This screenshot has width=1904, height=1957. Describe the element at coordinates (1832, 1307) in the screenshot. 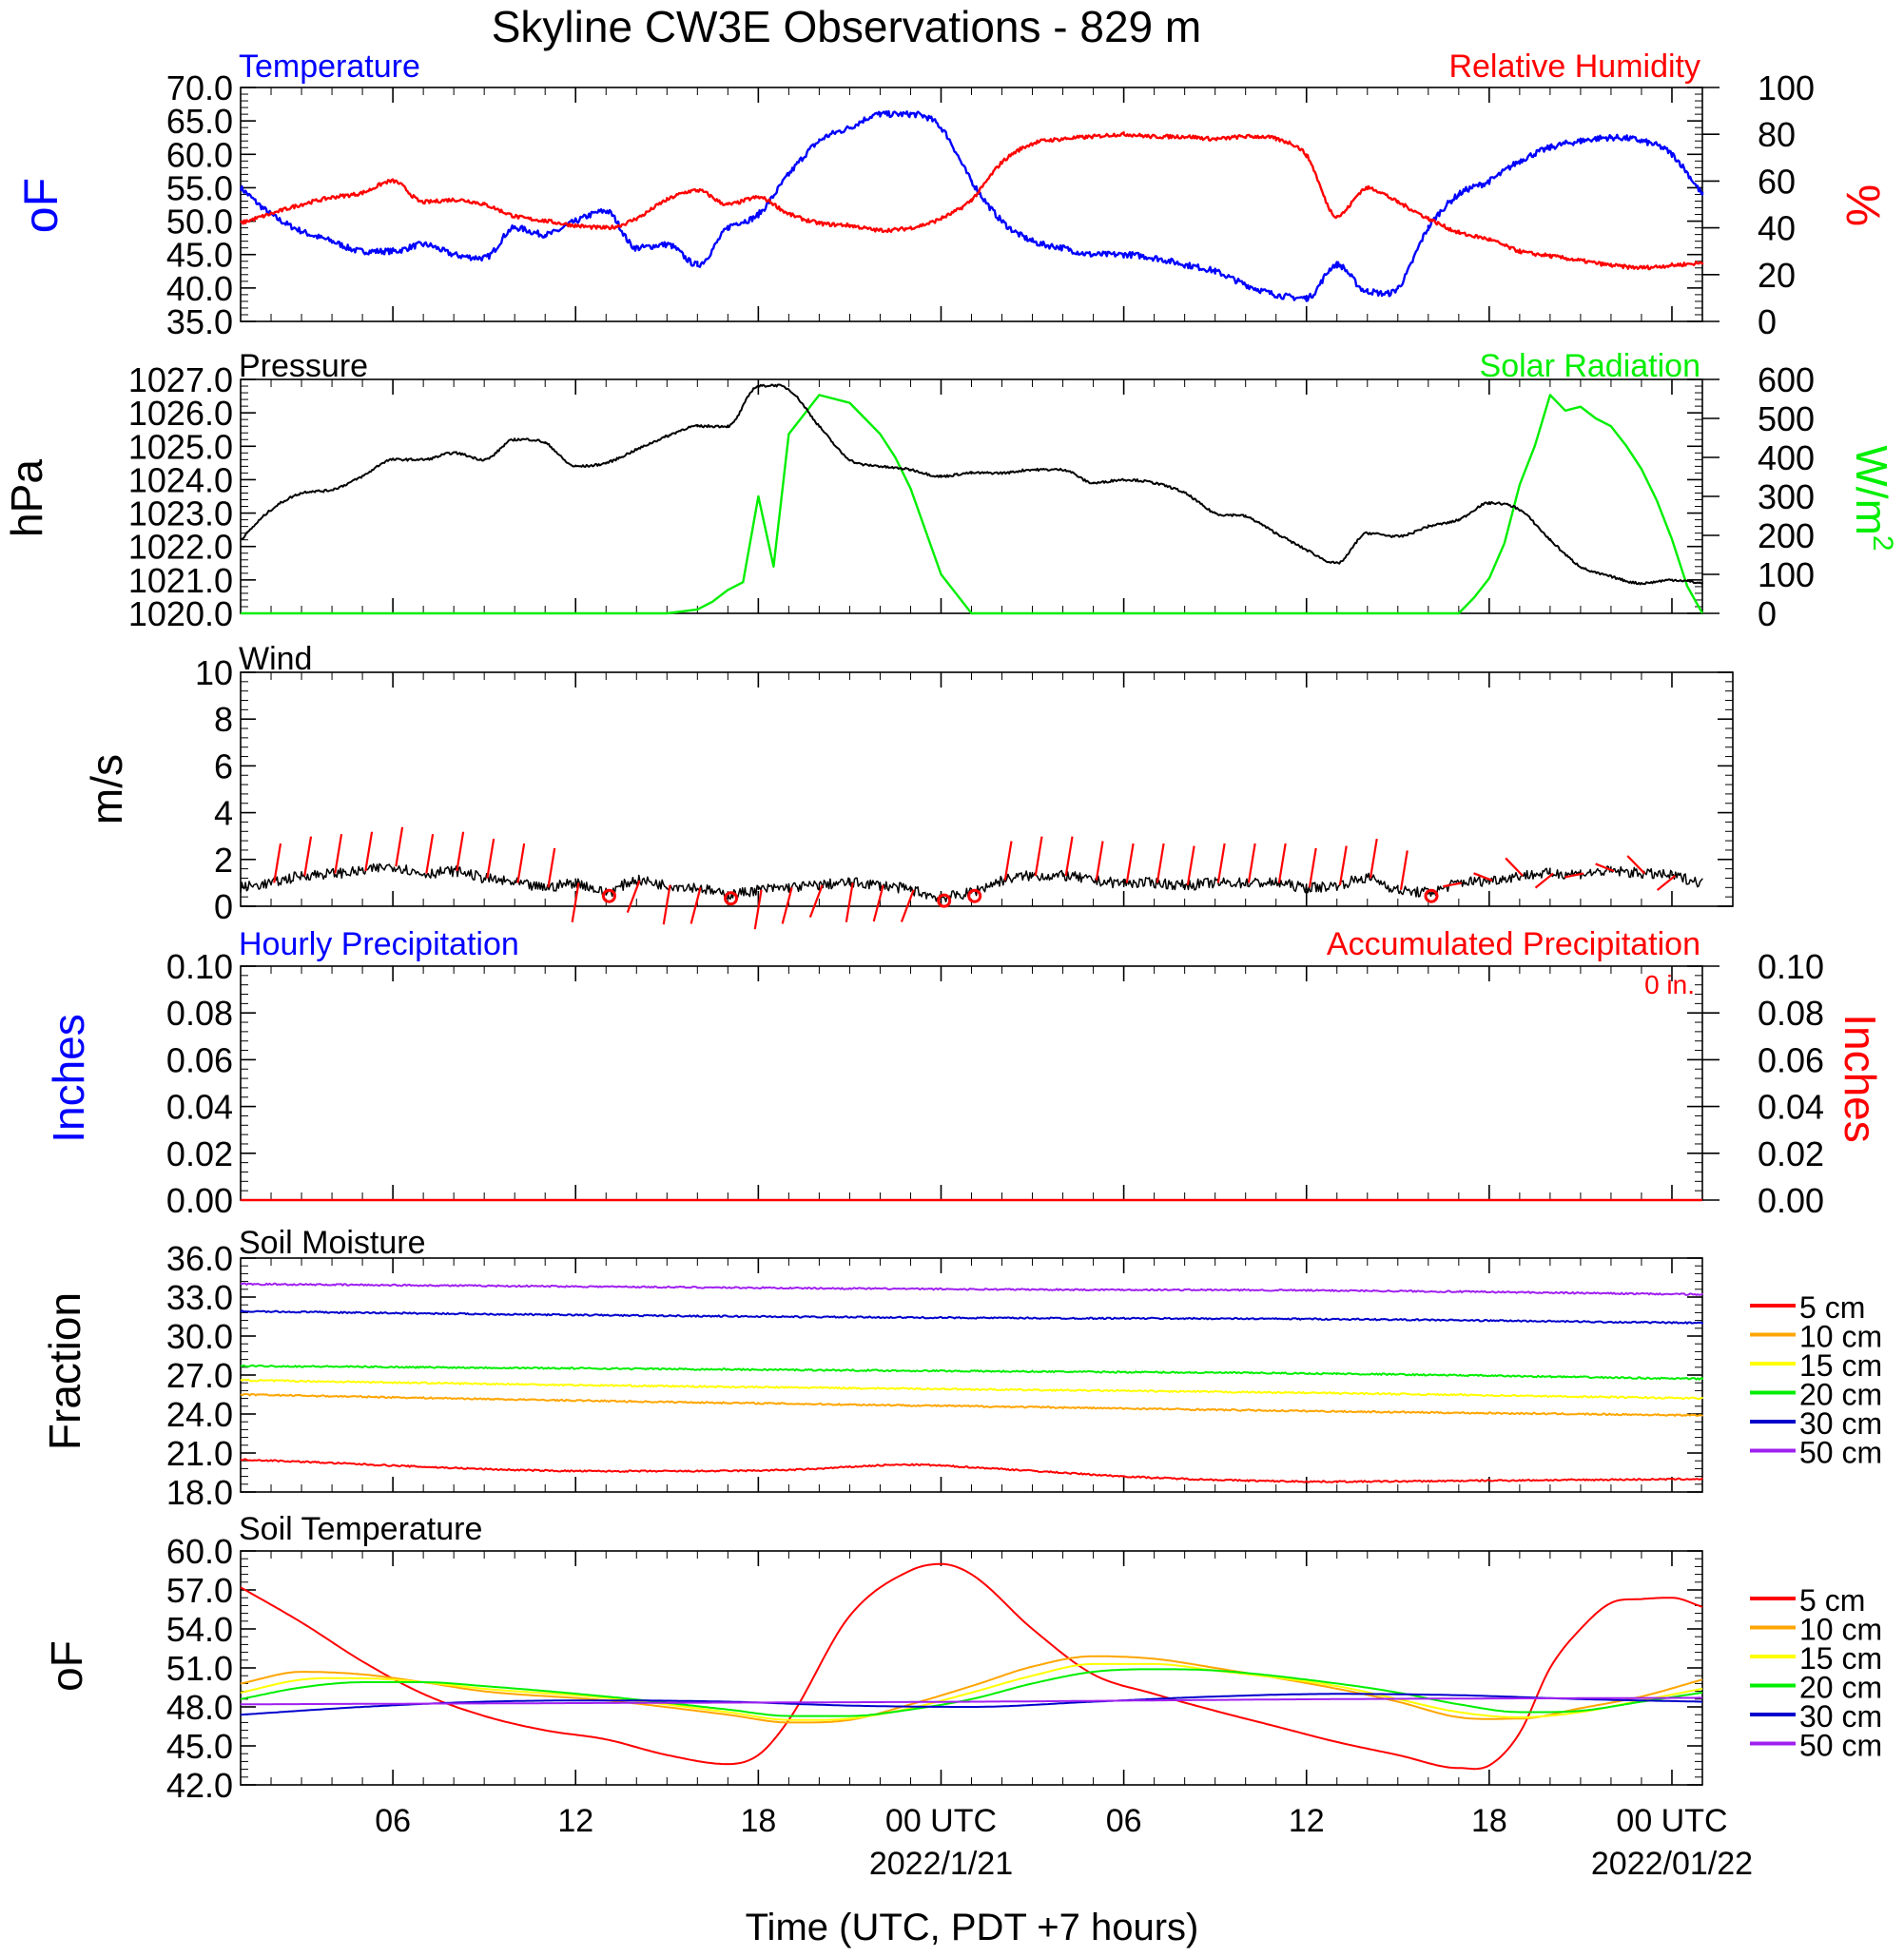

I see `soil-moisture-legend-label: 5 cm` at that location.